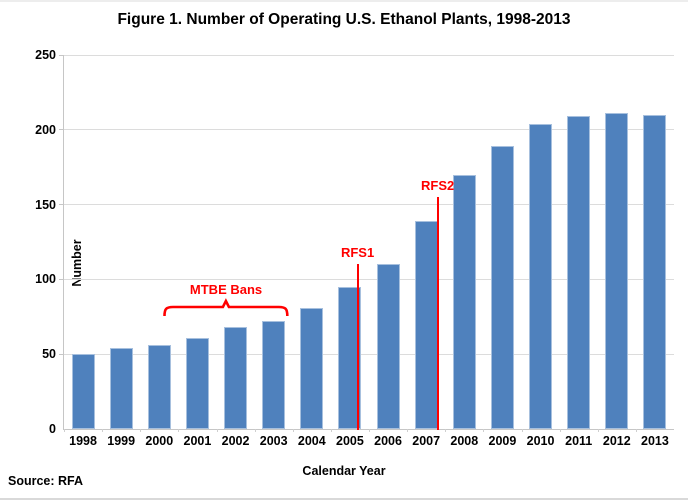  I want to click on bar-2001, so click(197, 383).